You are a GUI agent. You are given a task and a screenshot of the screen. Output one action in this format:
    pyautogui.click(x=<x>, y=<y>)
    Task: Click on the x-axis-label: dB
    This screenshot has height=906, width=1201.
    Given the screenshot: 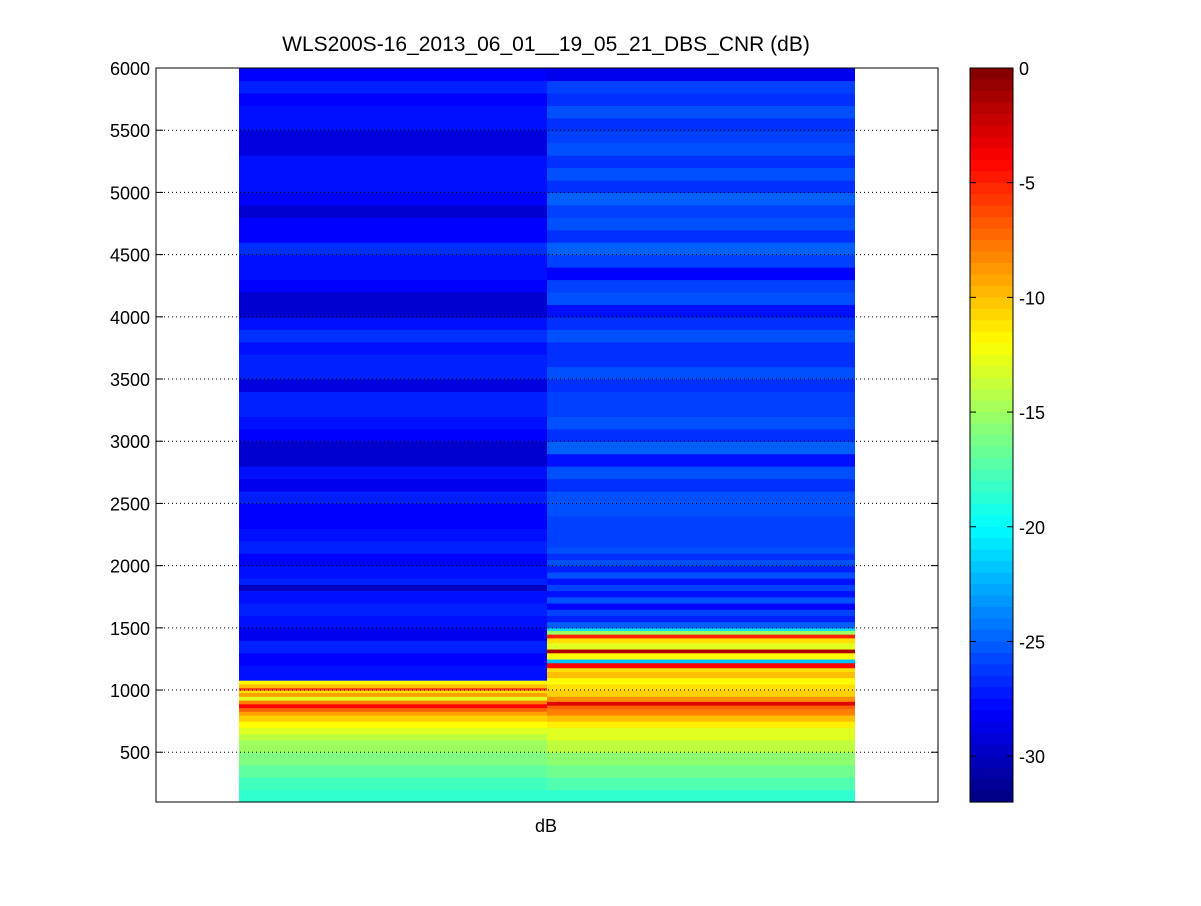 What is the action you would take?
    pyautogui.click(x=546, y=826)
    